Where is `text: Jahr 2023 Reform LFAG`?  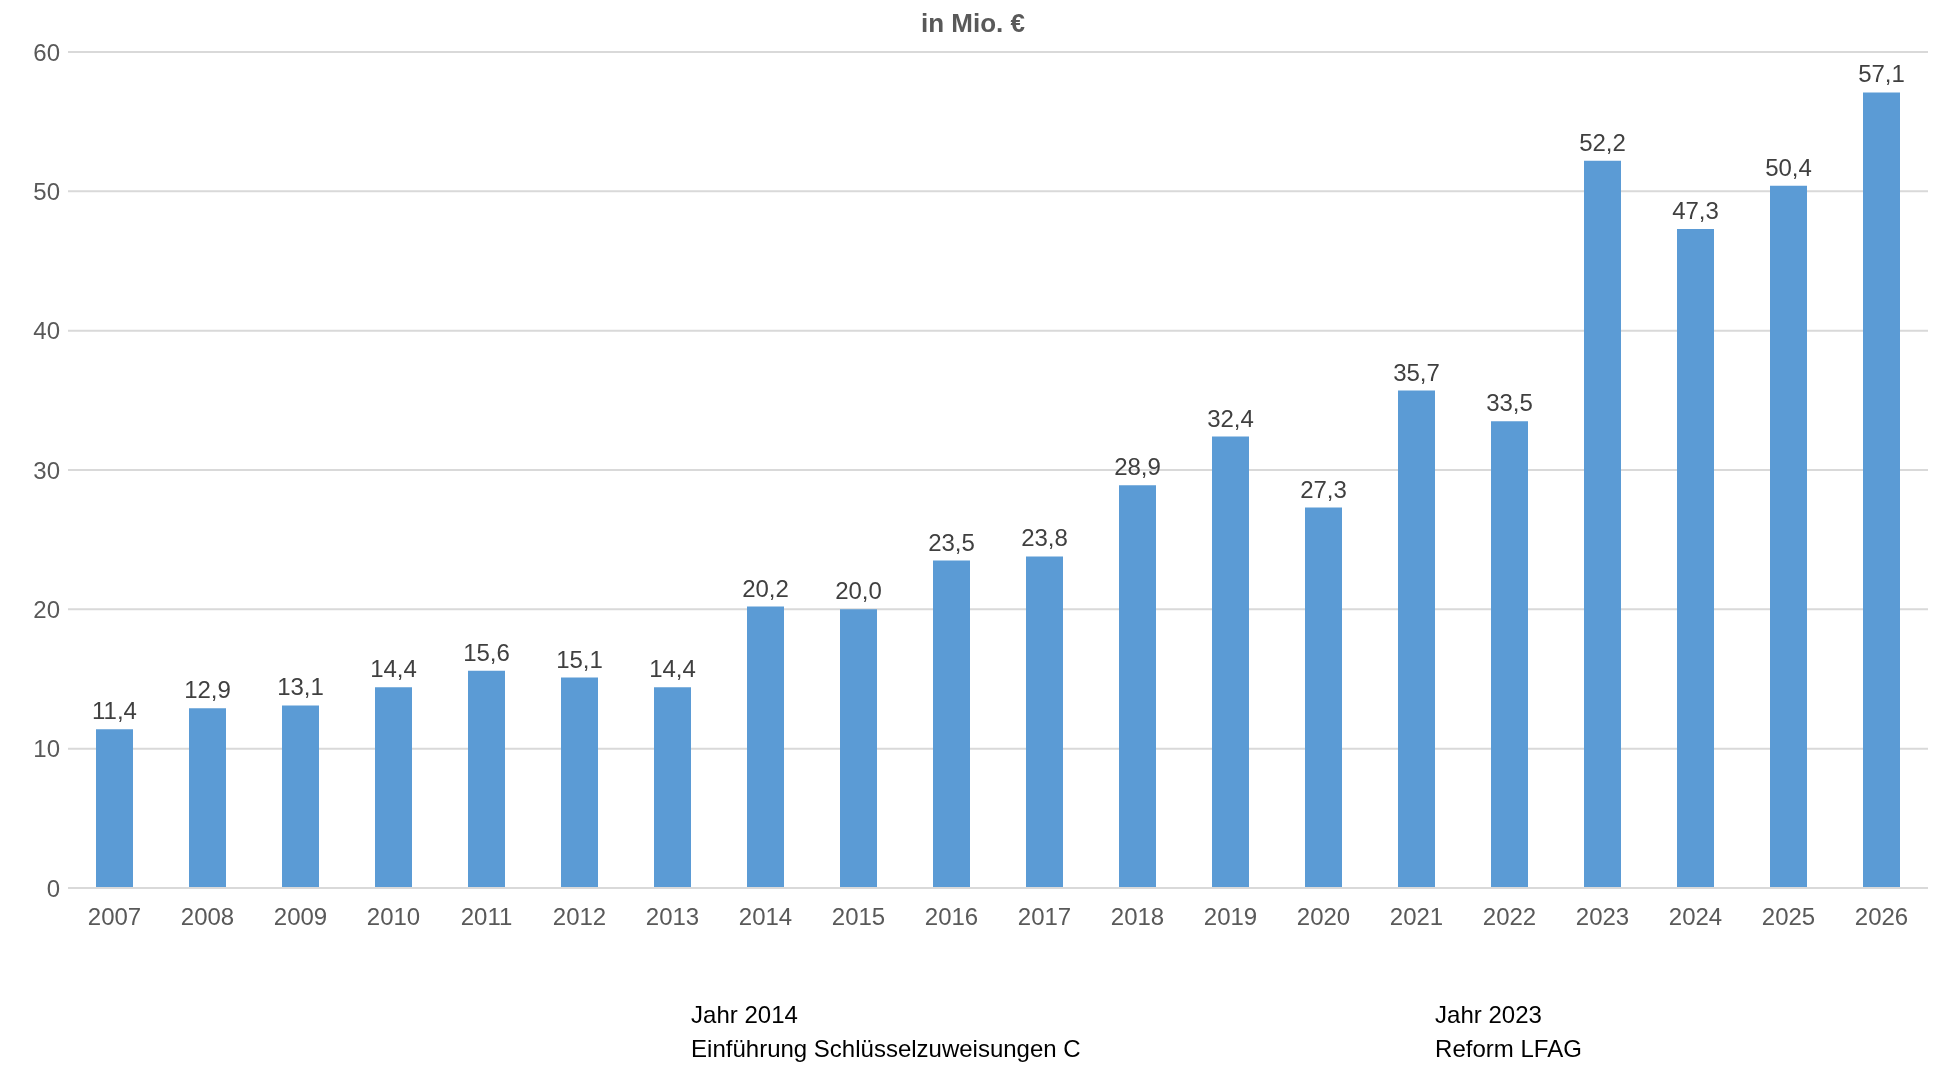 text: Jahr 2023 Reform LFAG is located at coordinates (1508, 1032).